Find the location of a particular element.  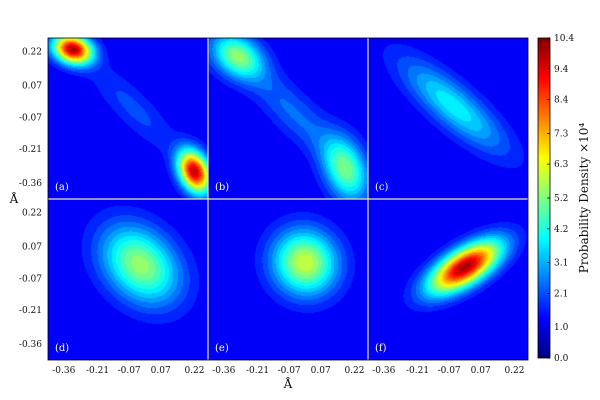

colorbar-tick-label: 1.0 is located at coordinates (561, 328).